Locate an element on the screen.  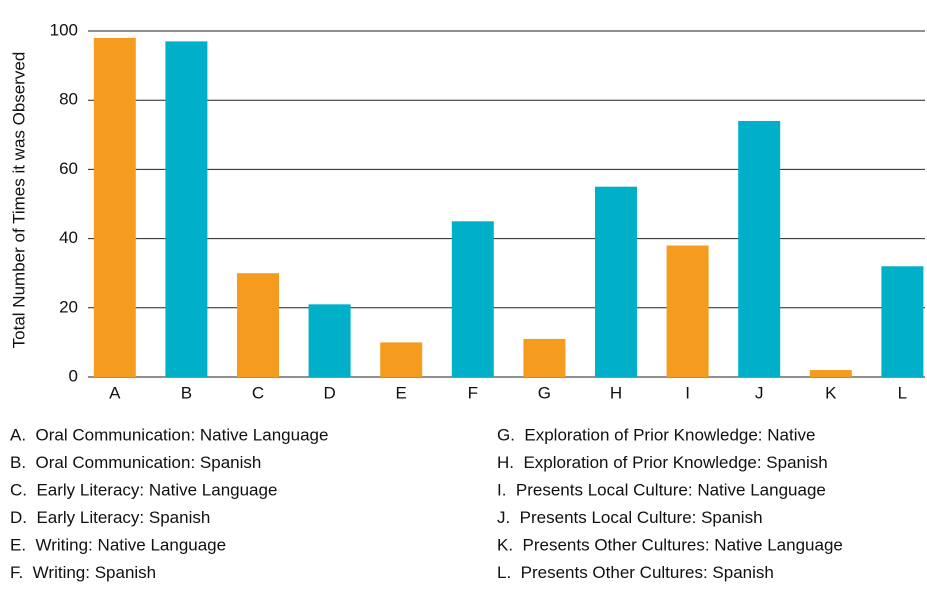
legend-item: L. Presents Other Cultures: Spanish is located at coordinates (635, 572).